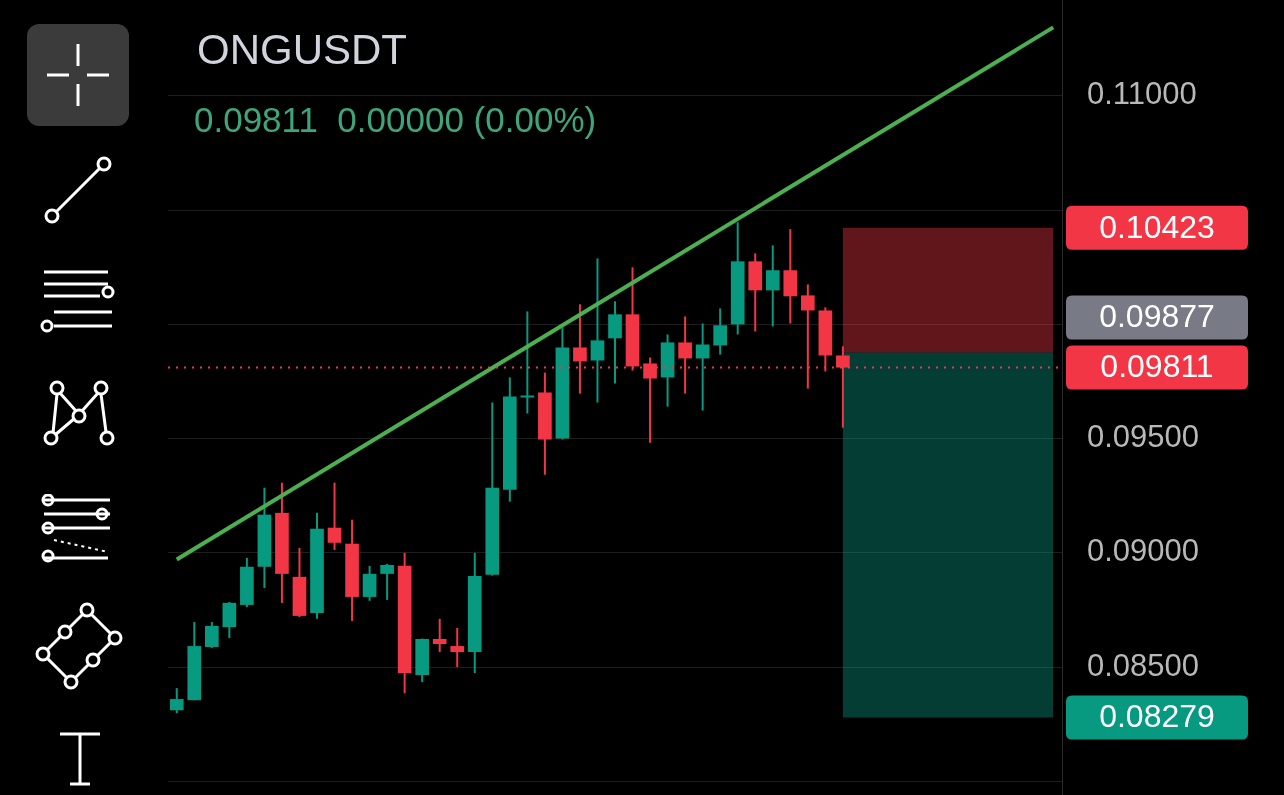 The width and height of the screenshot is (1284, 795). I want to click on text: ONGUSDT, so click(302, 50).